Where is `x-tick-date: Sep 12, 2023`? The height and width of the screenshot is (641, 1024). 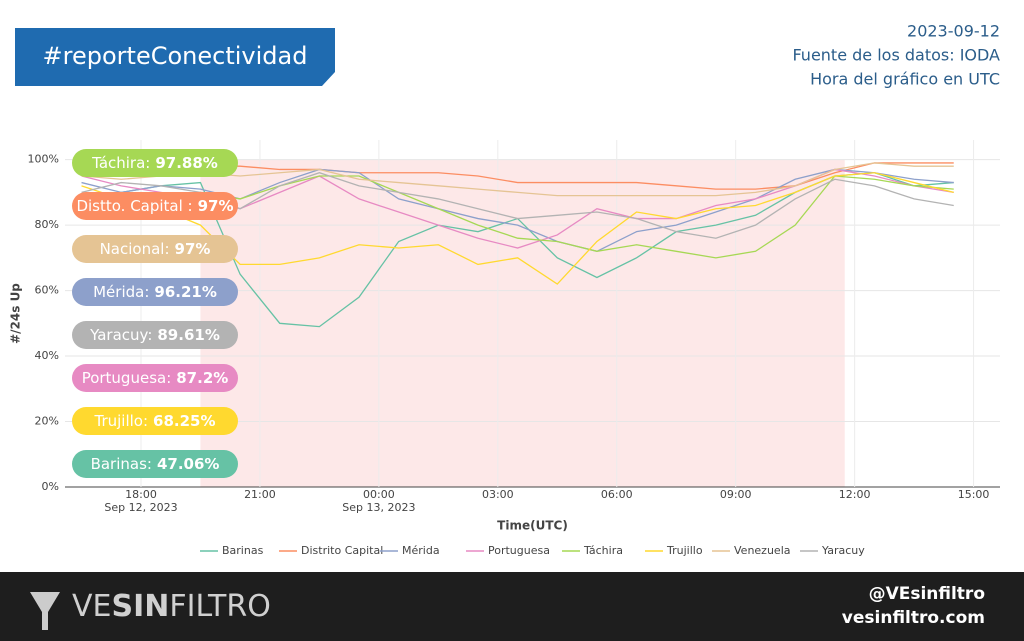 x-tick-date: Sep 12, 2023 is located at coordinates (140, 507).